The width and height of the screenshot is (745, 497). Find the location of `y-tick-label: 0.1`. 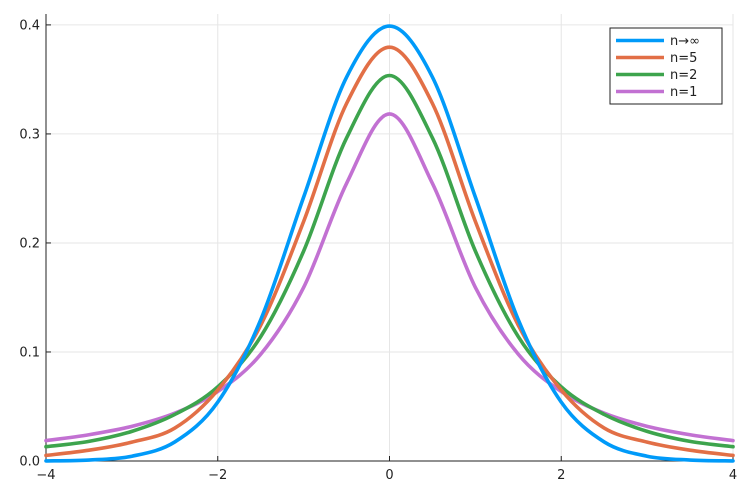

y-tick-label: 0.1 is located at coordinates (29, 352).